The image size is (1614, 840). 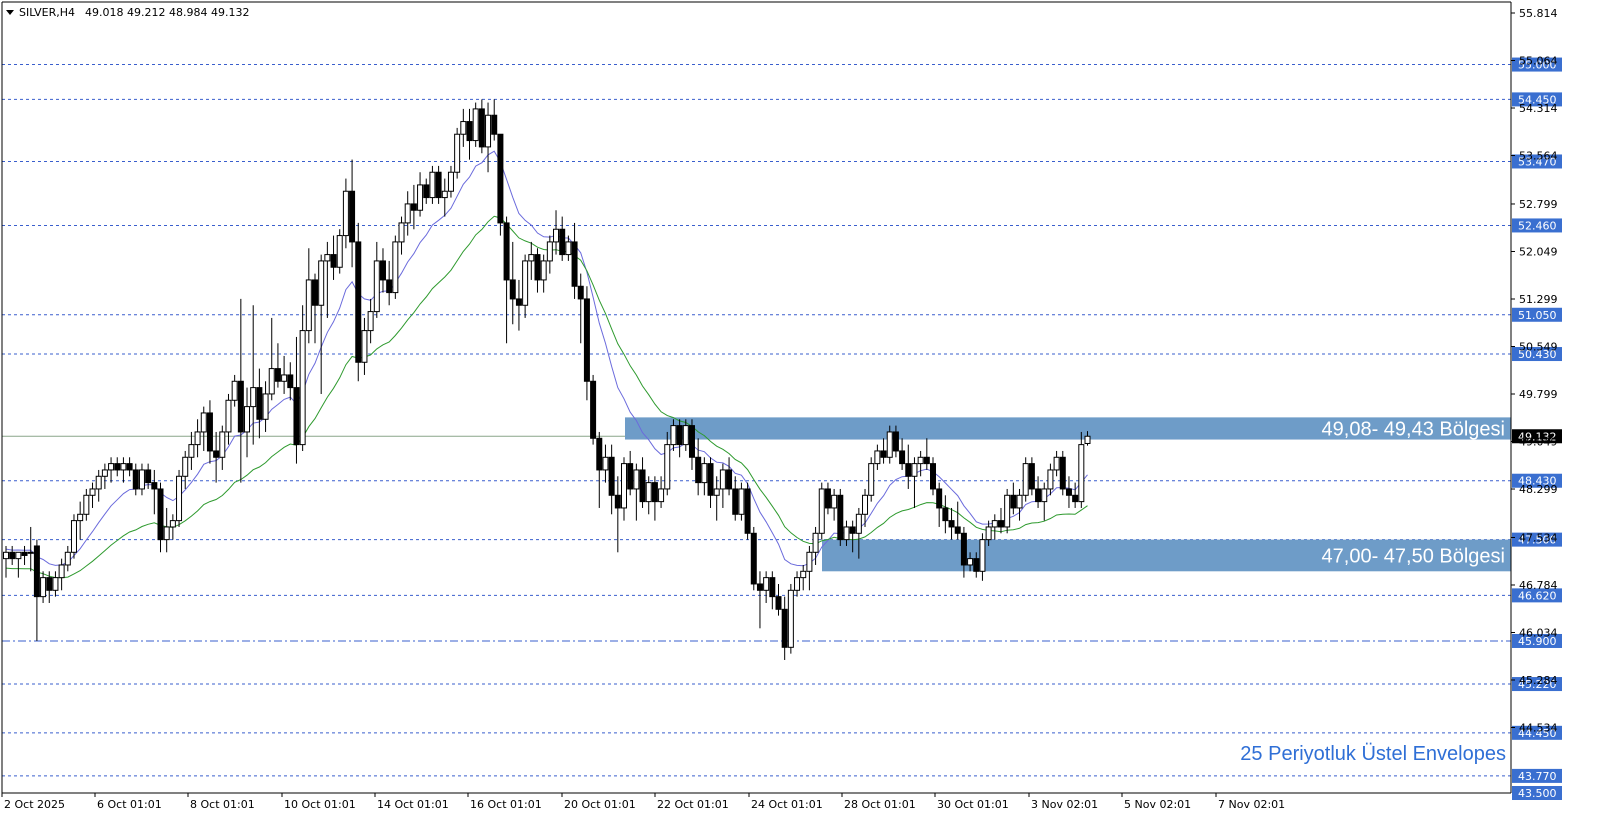 What do you see at coordinates (10, 12) in the screenshot?
I see `triangle-down-icon` at bounding box center [10, 12].